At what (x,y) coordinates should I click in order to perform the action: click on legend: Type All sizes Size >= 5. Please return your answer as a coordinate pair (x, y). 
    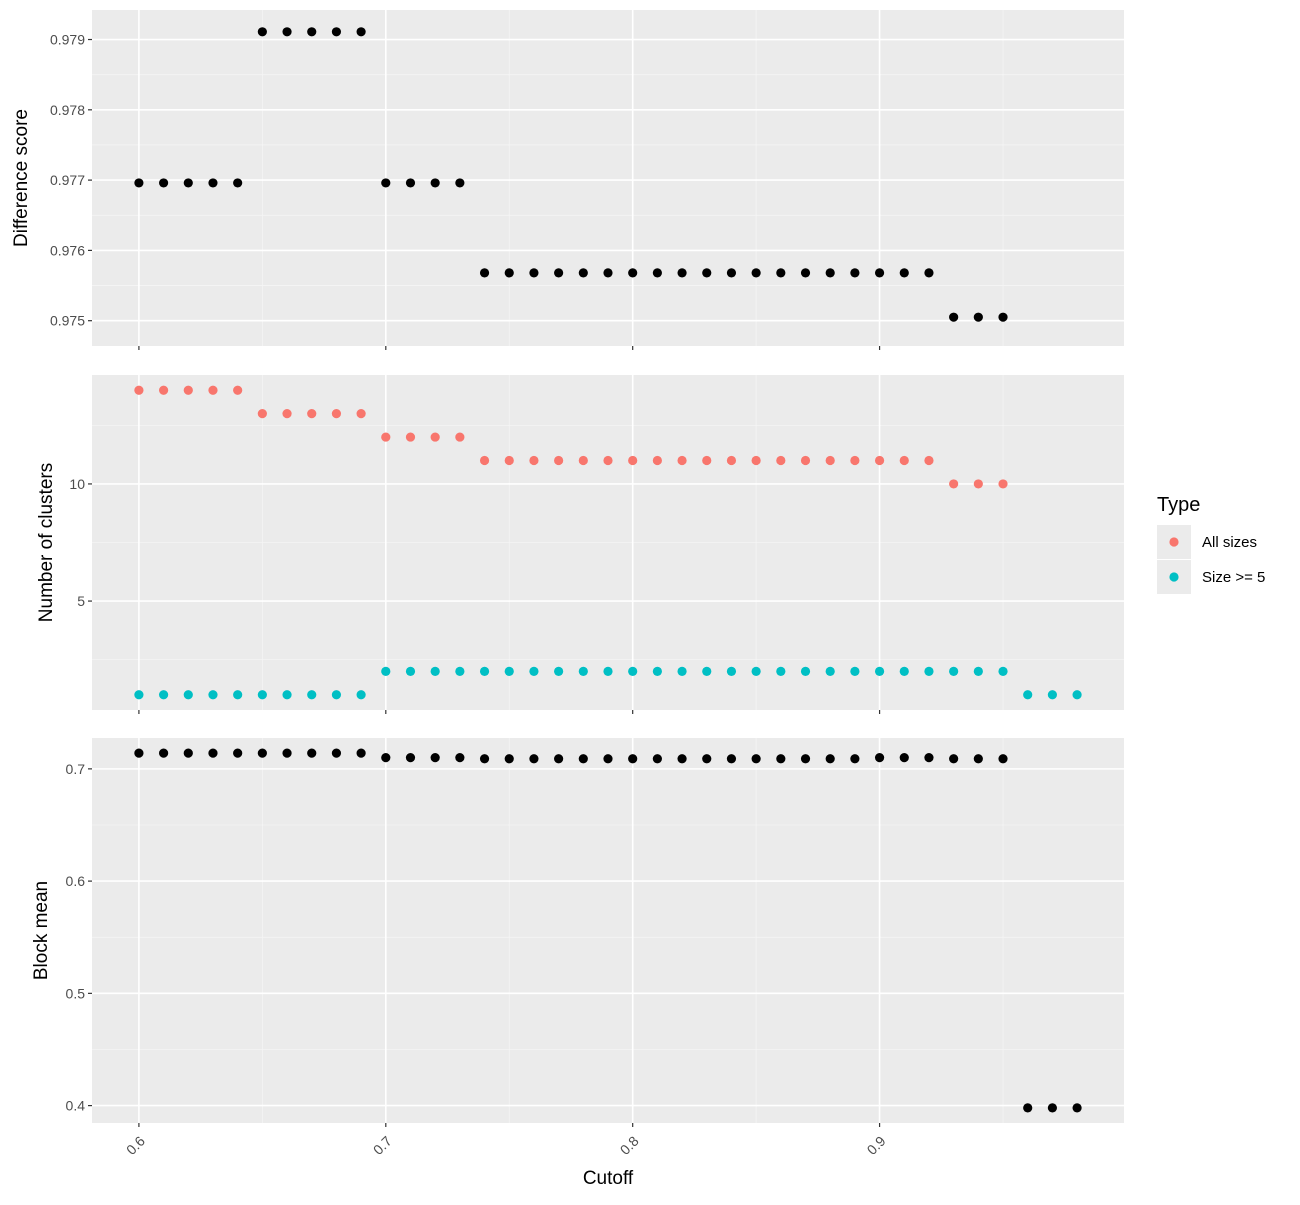
    Looking at the image, I should click on (1211, 544).